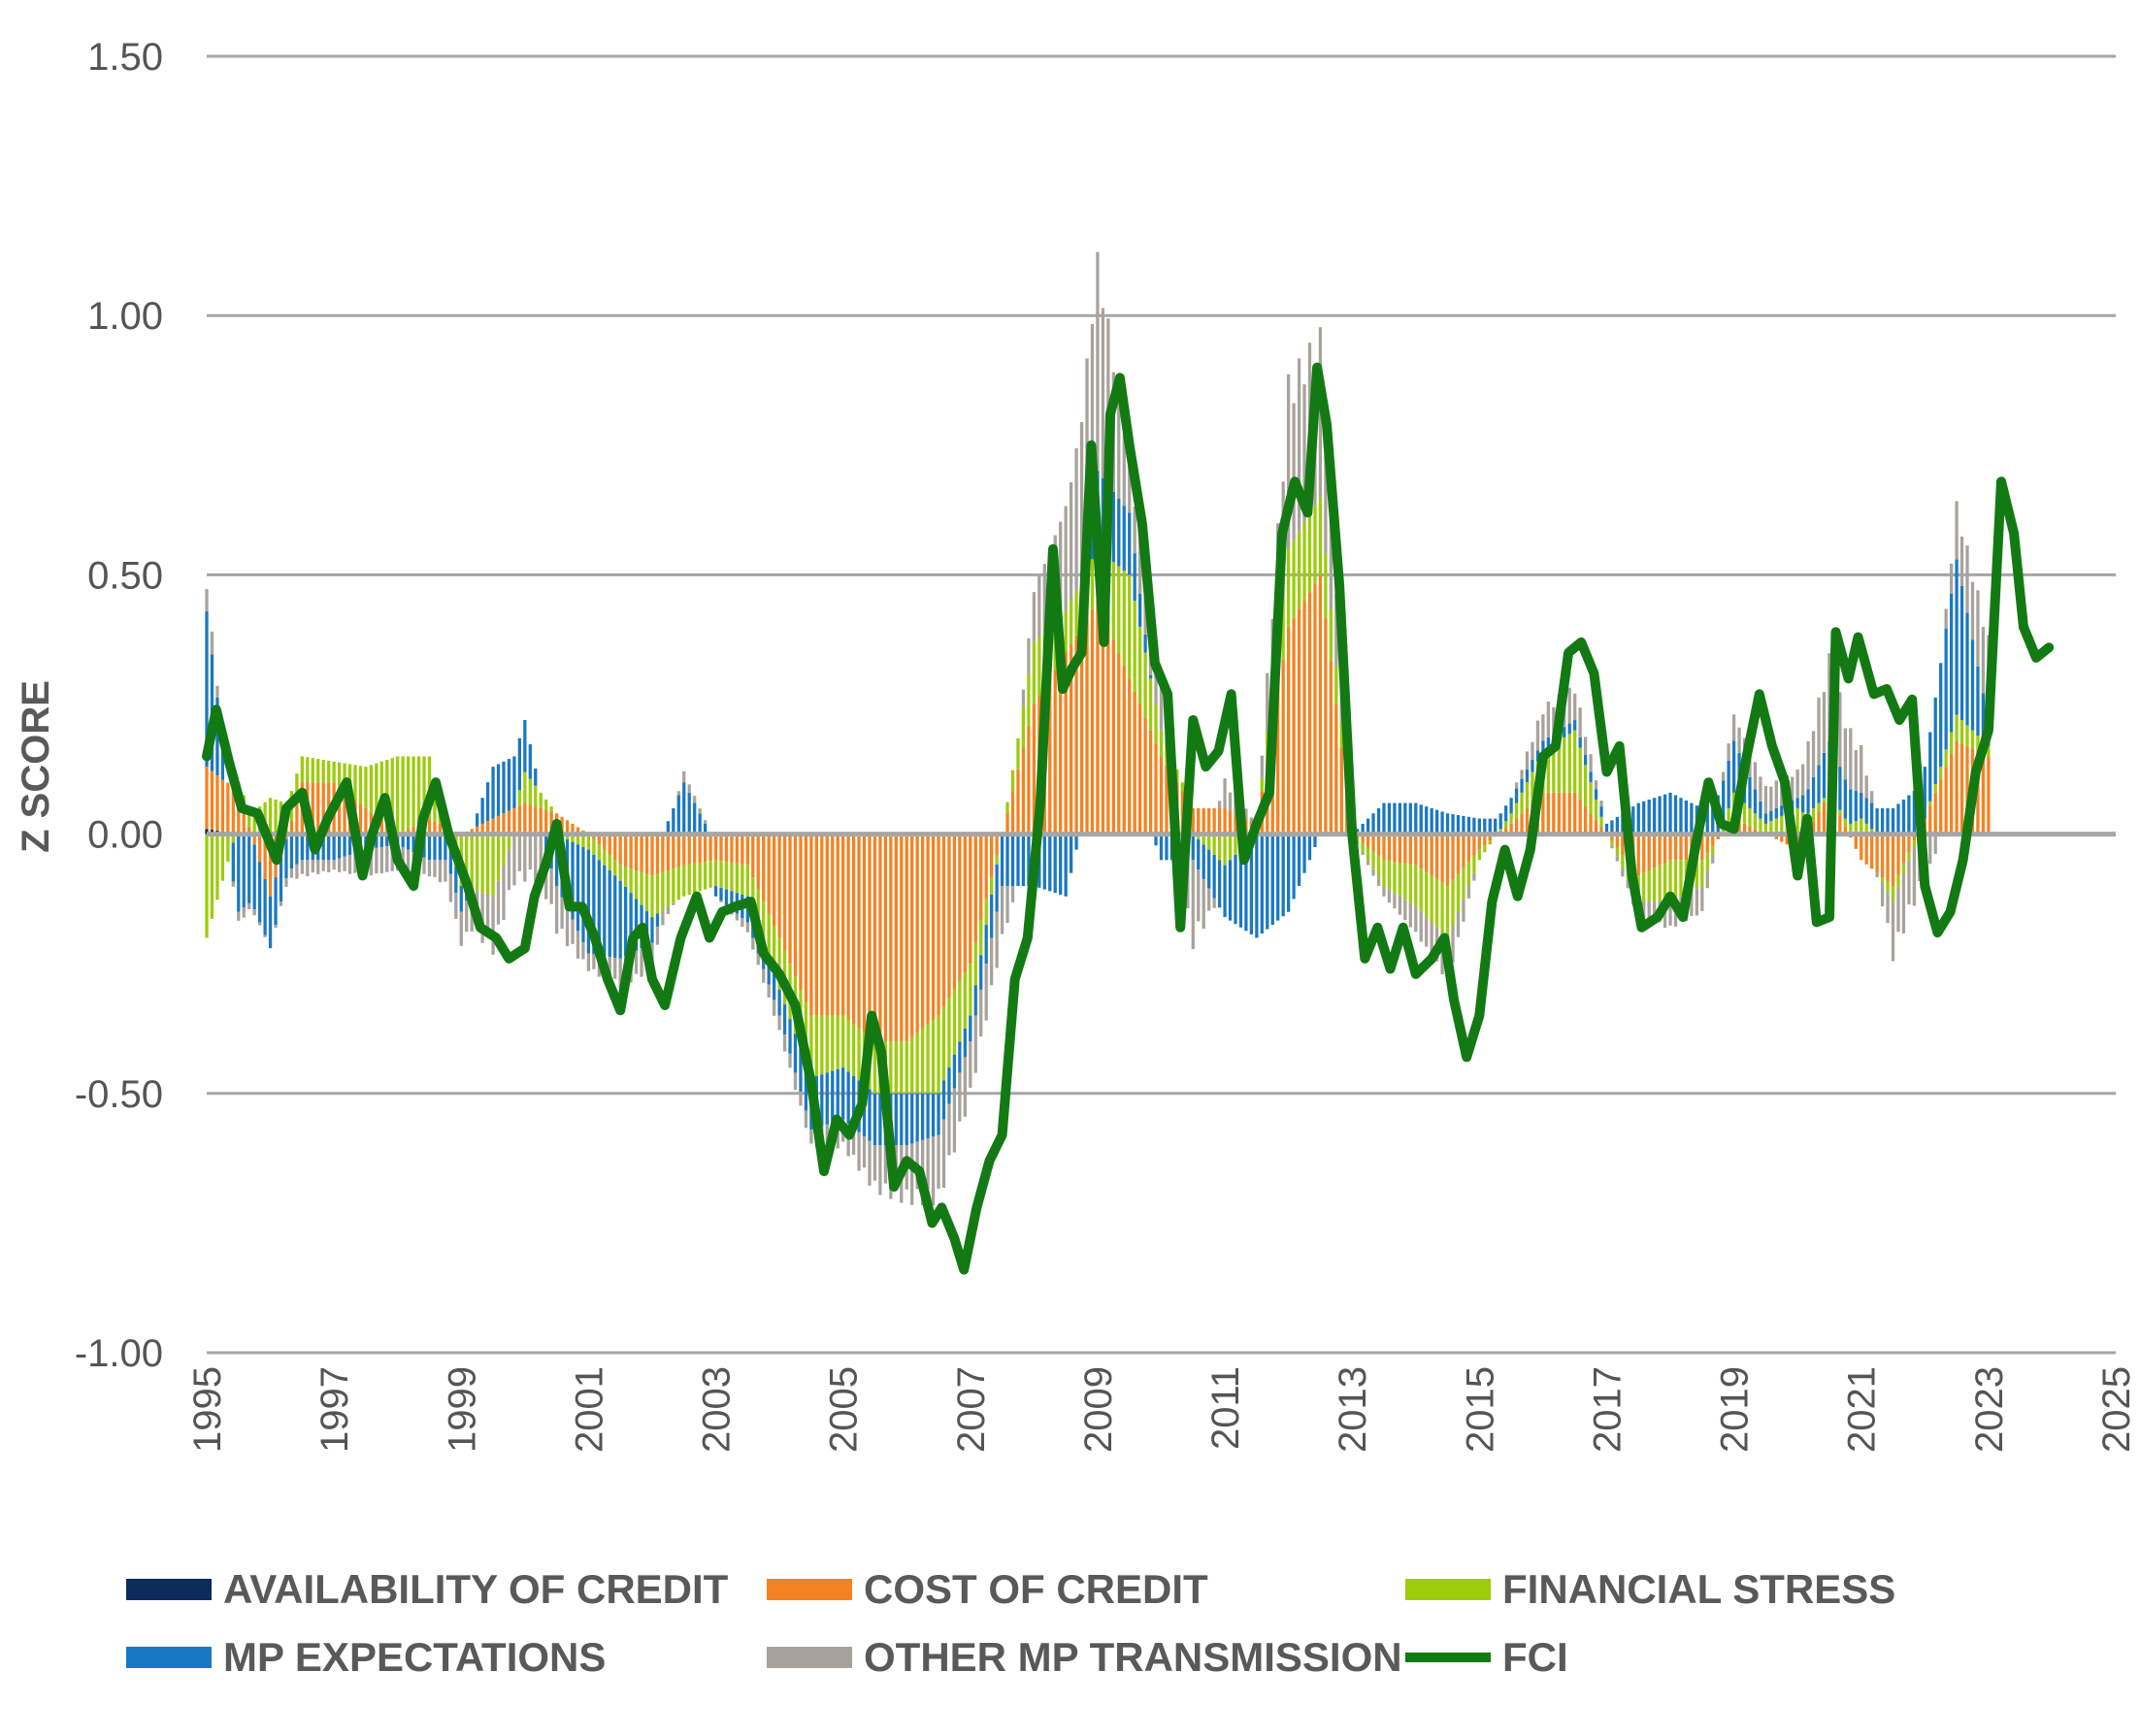  I want to click on x-tick-label: 2011, so click(1225, 1408).